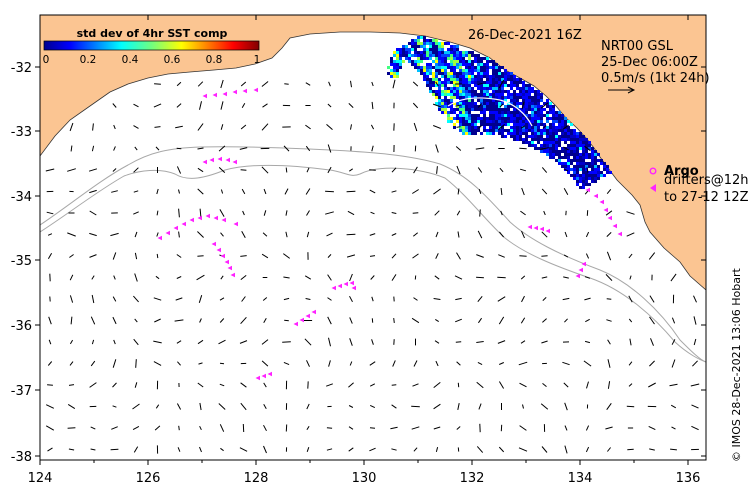 The width and height of the screenshot is (750, 500). Describe the element at coordinates (21, 457) in the screenshot. I see `y-tick-label: -38` at that location.